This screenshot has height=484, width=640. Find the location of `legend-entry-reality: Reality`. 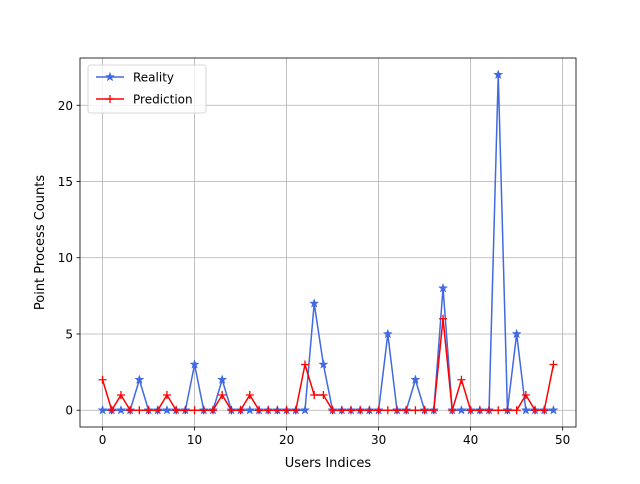

legend-entry-reality: Reality is located at coordinates (135, 78).